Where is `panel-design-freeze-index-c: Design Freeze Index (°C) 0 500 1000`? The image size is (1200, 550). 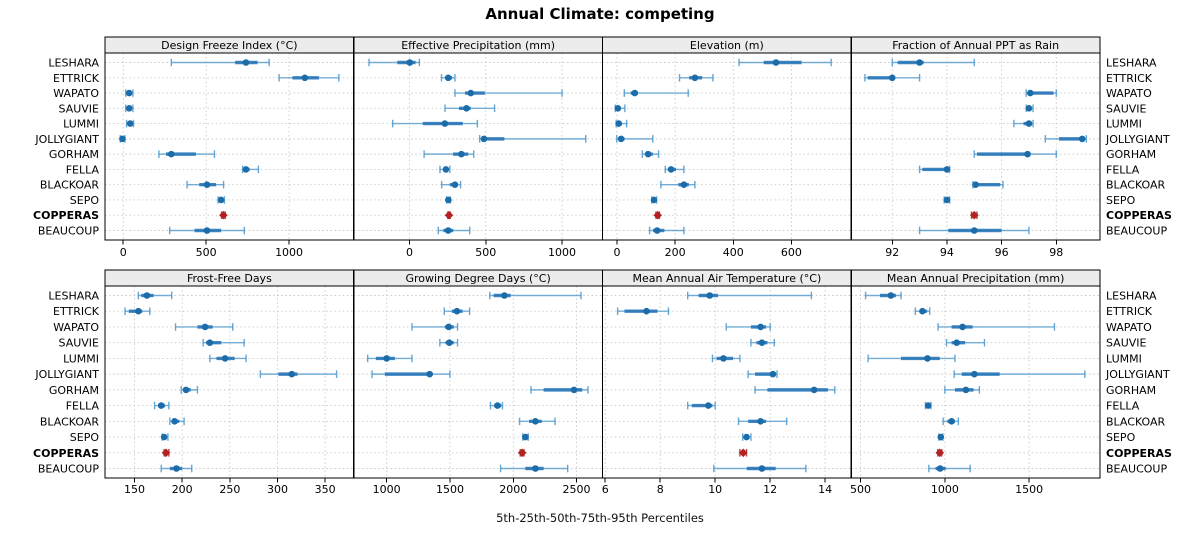 panel-design-freeze-index-c: Design Freeze Index (°C) 0 500 1000 is located at coordinates (229, 147).